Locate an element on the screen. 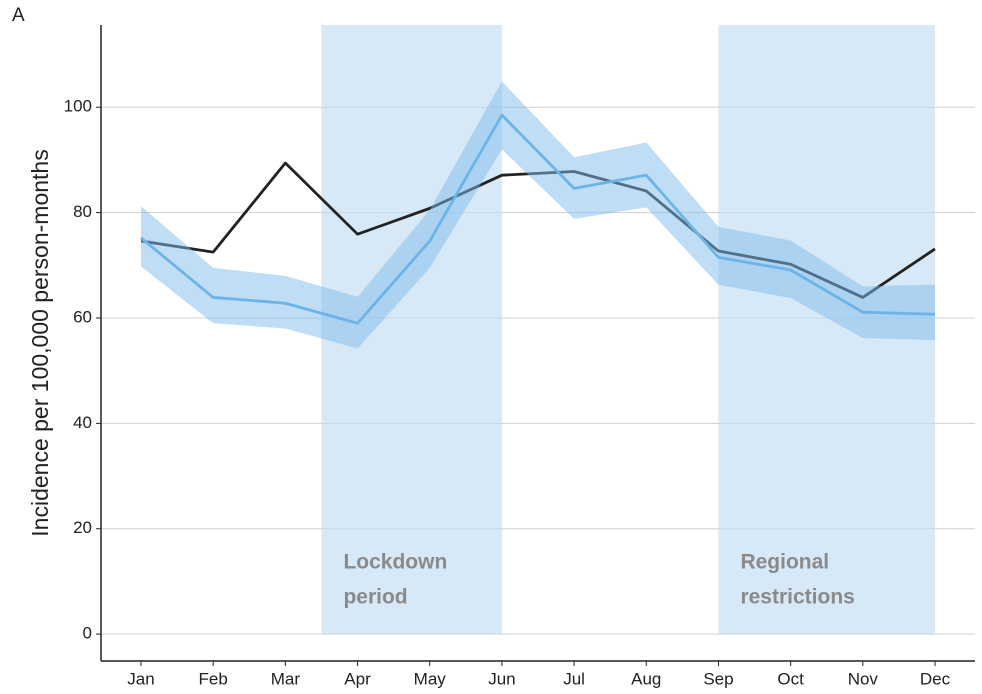 This screenshot has width=982, height=694. x-tick-label: Apr is located at coordinates (357, 678).